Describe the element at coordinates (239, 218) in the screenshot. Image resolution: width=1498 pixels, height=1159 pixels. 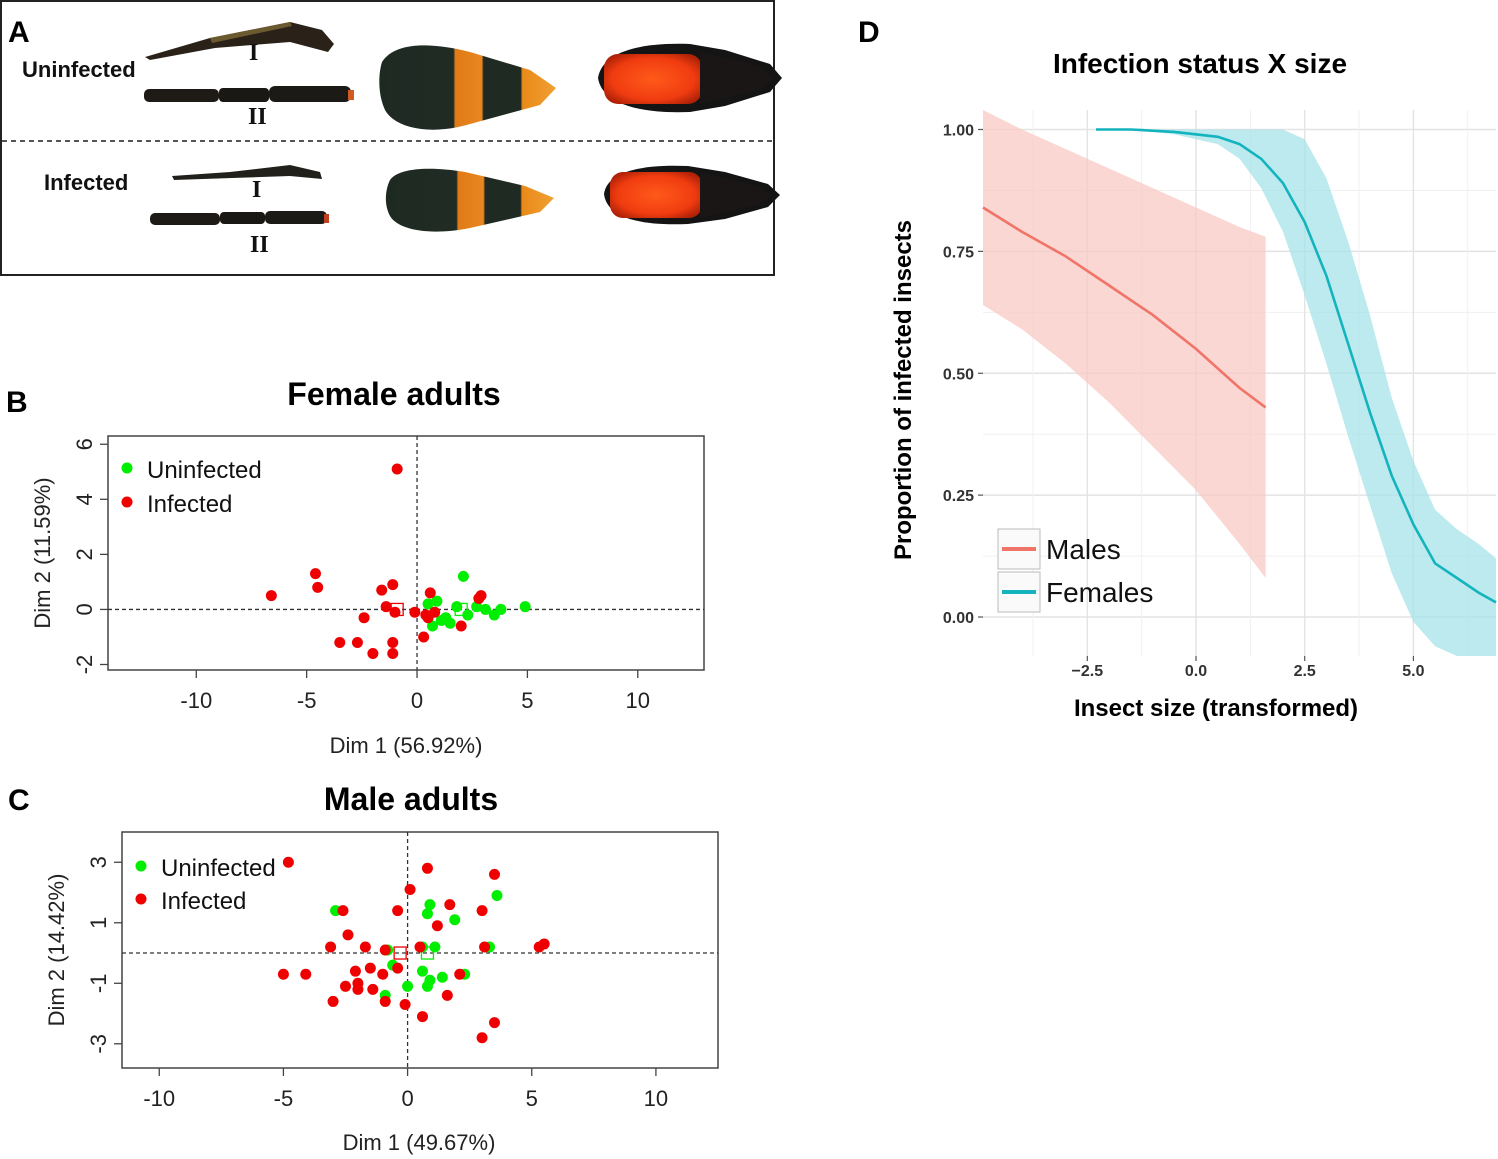
I see `antenna-image-infected-ii` at that location.